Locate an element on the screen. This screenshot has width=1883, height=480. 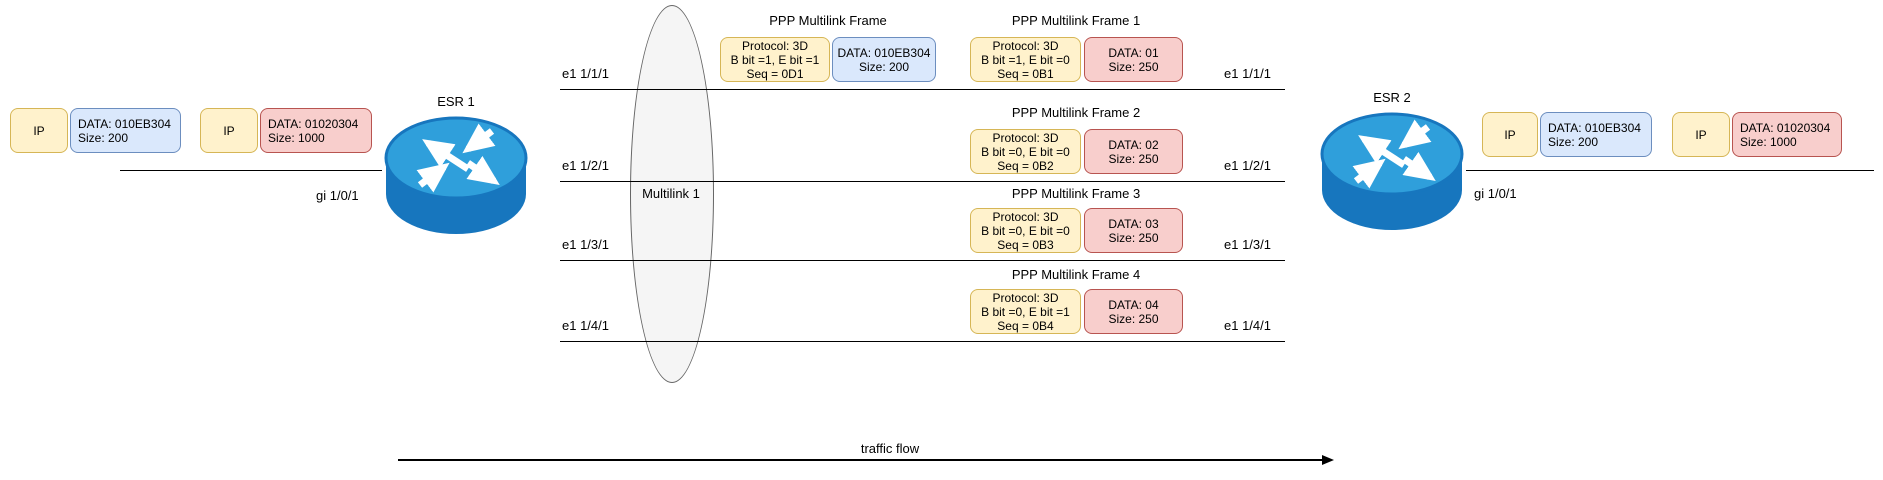
fragment-2-data-box: DATA: 02 Size: 250 is located at coordinates (1133, 151).